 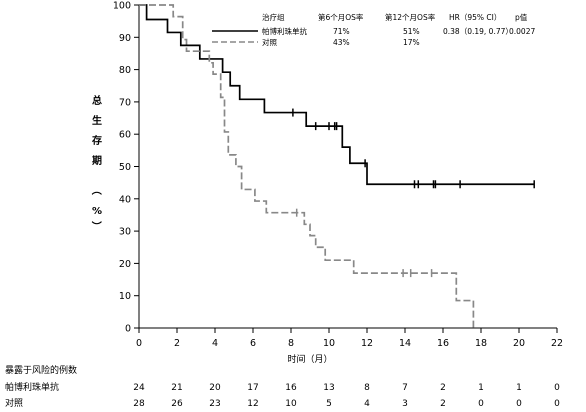 I want to click on x-tick-label: 10, so click(x=329, y=343).